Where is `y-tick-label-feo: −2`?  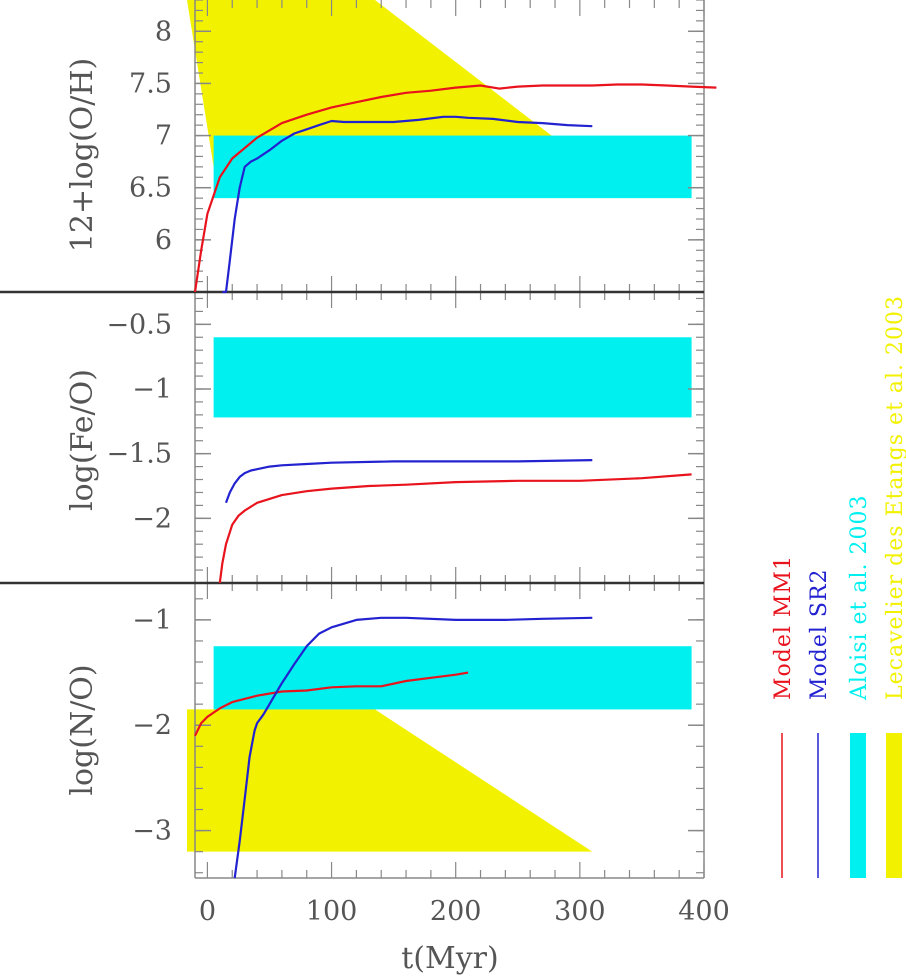
y-tick-label-feo: −2 is located at coordinates (152, 518).